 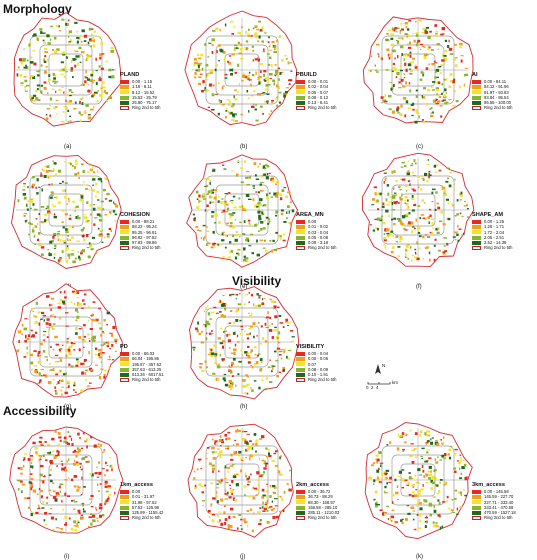 I want to click on panel-caption: (g), so click(x=68, y=407).